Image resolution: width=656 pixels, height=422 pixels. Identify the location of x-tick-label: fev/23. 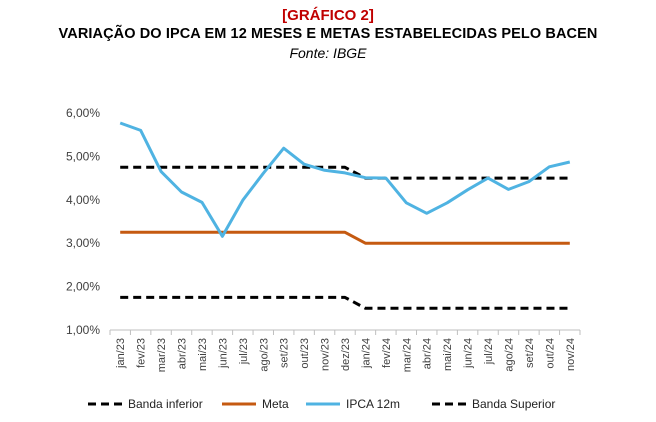
(142, 353).